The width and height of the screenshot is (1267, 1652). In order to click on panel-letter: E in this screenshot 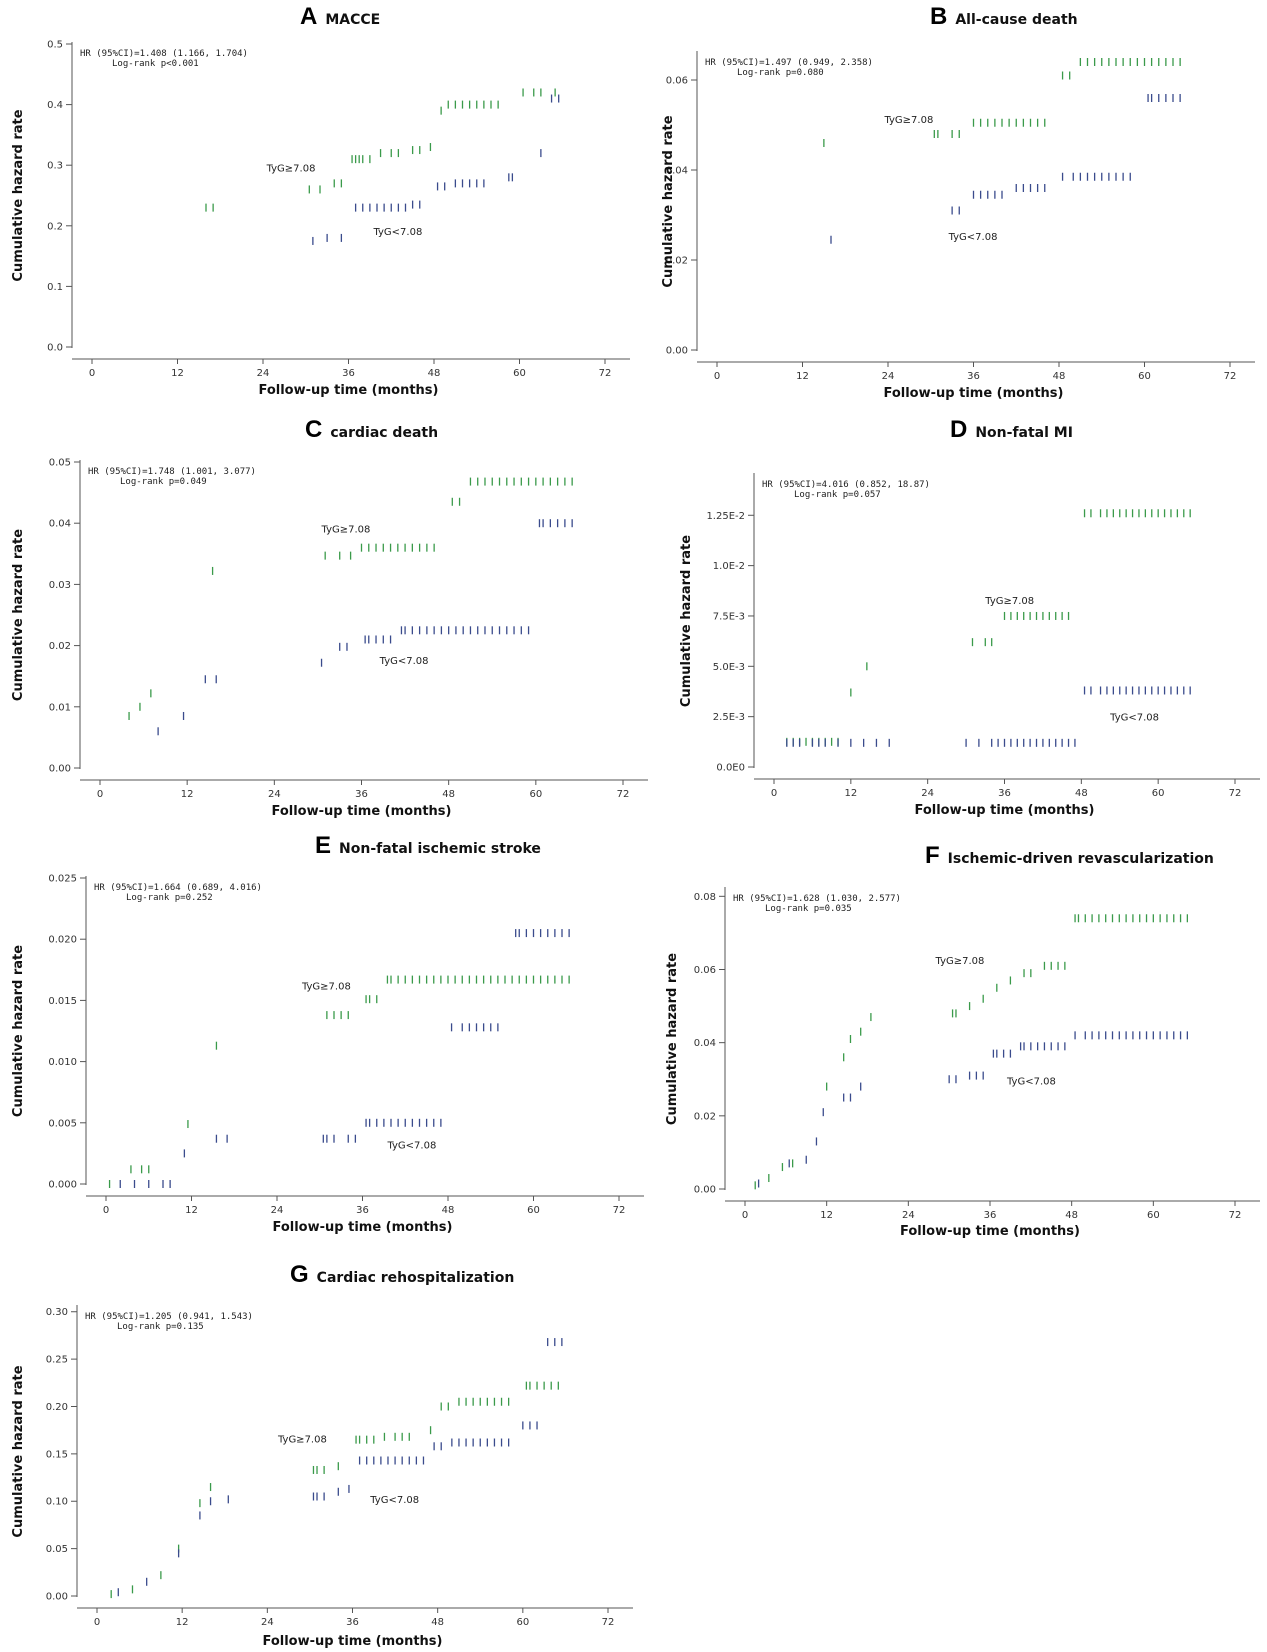, I will do `click(323, 845)`.